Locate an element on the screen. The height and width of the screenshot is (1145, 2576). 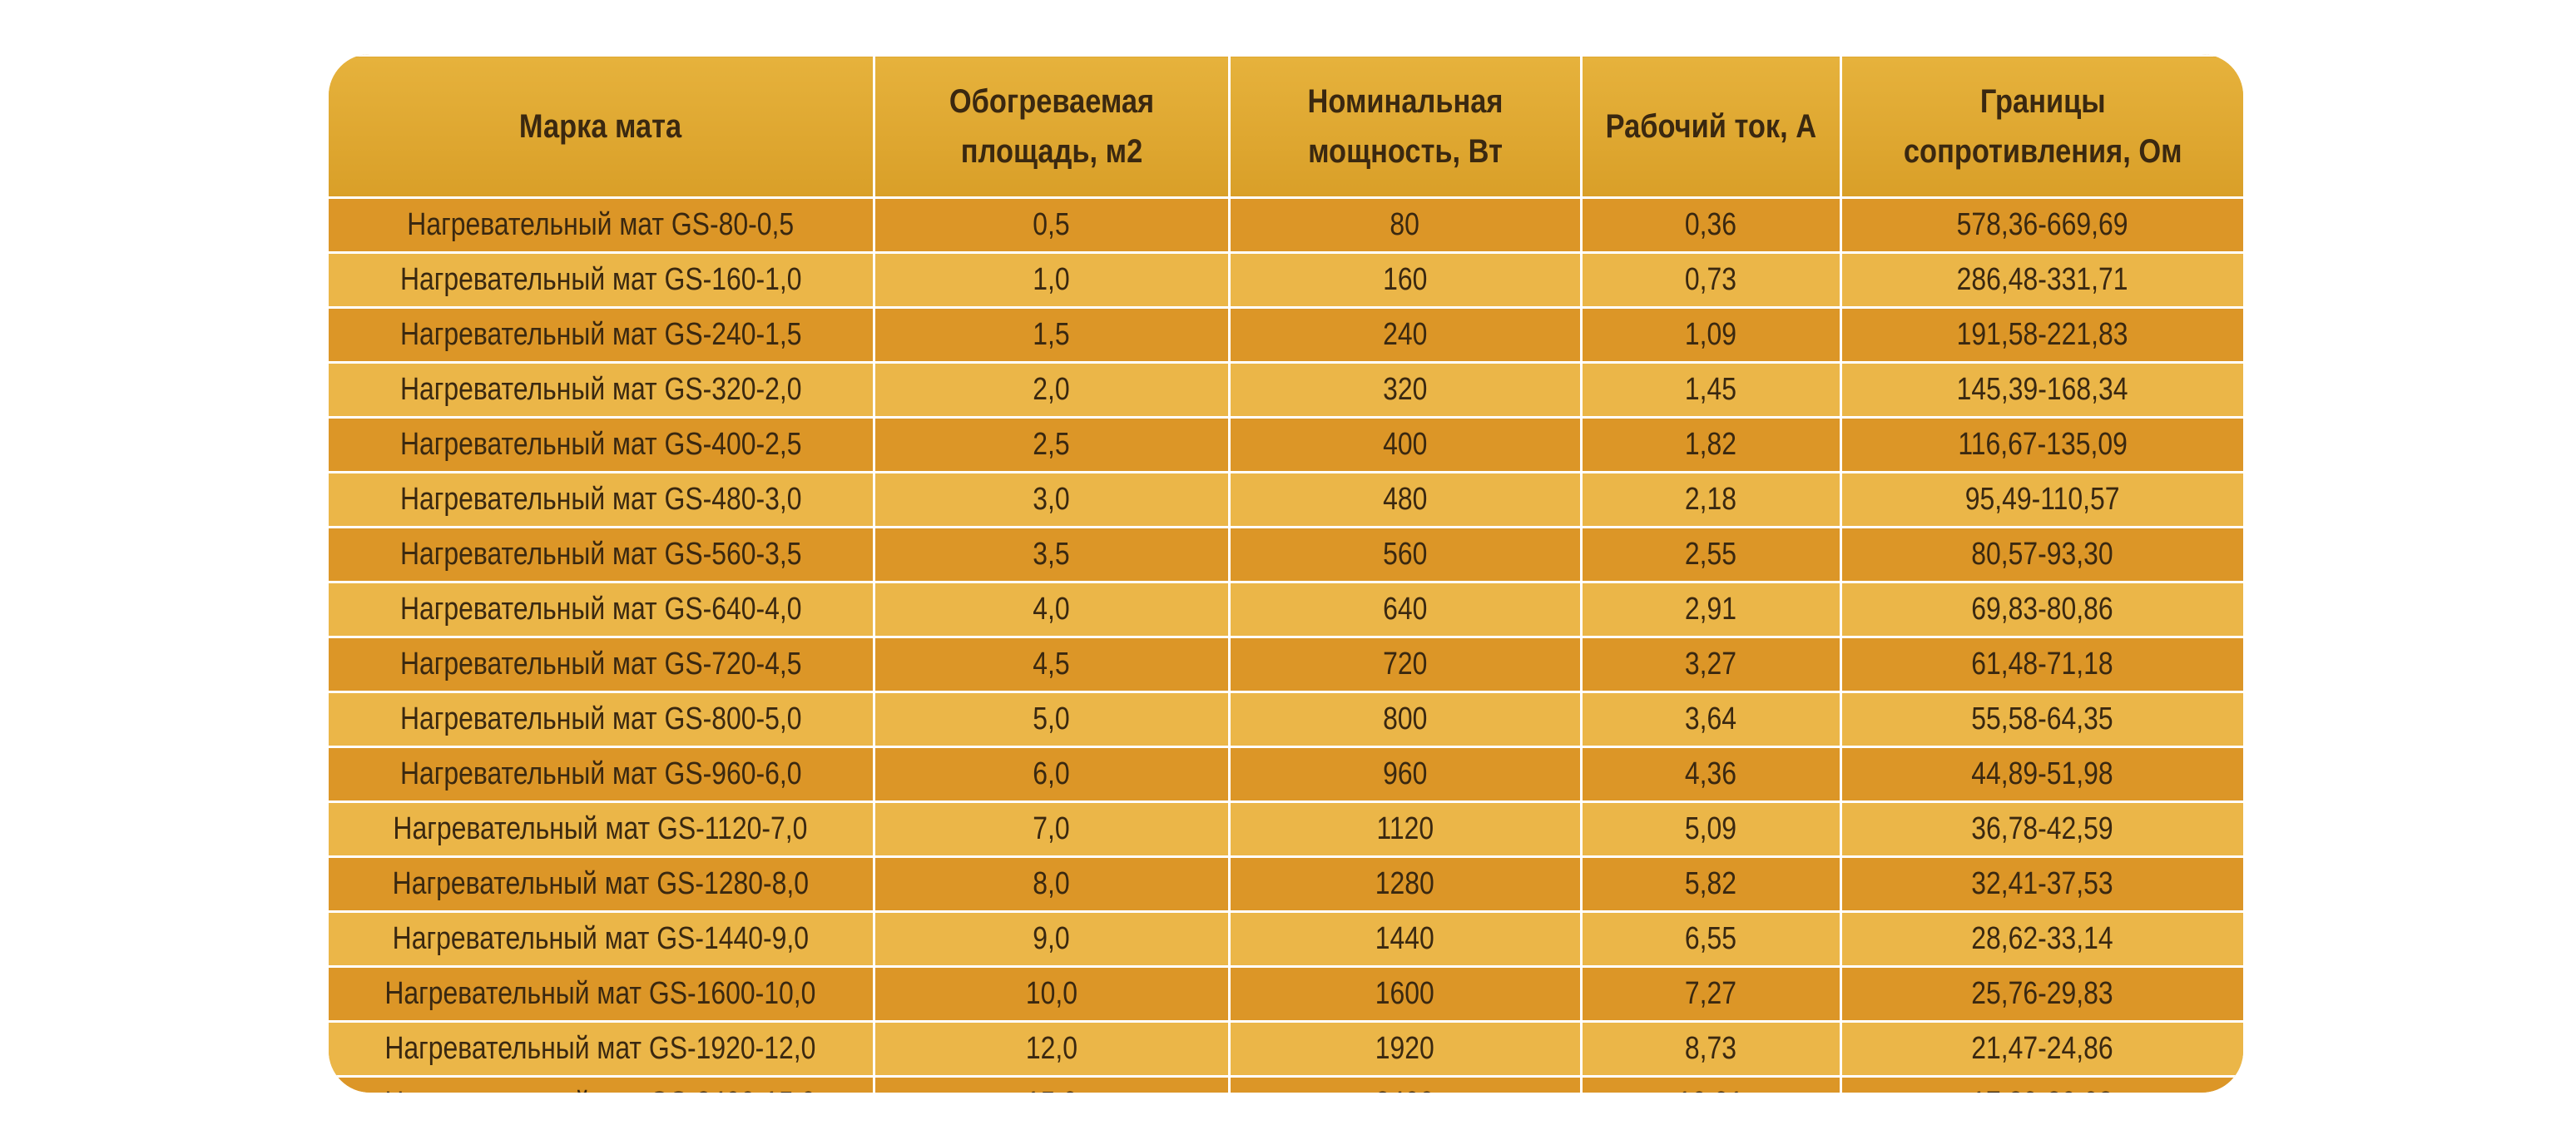
cell-text: Нагревательный мат GS-160-1,0 is located at coordinates (601, 280).